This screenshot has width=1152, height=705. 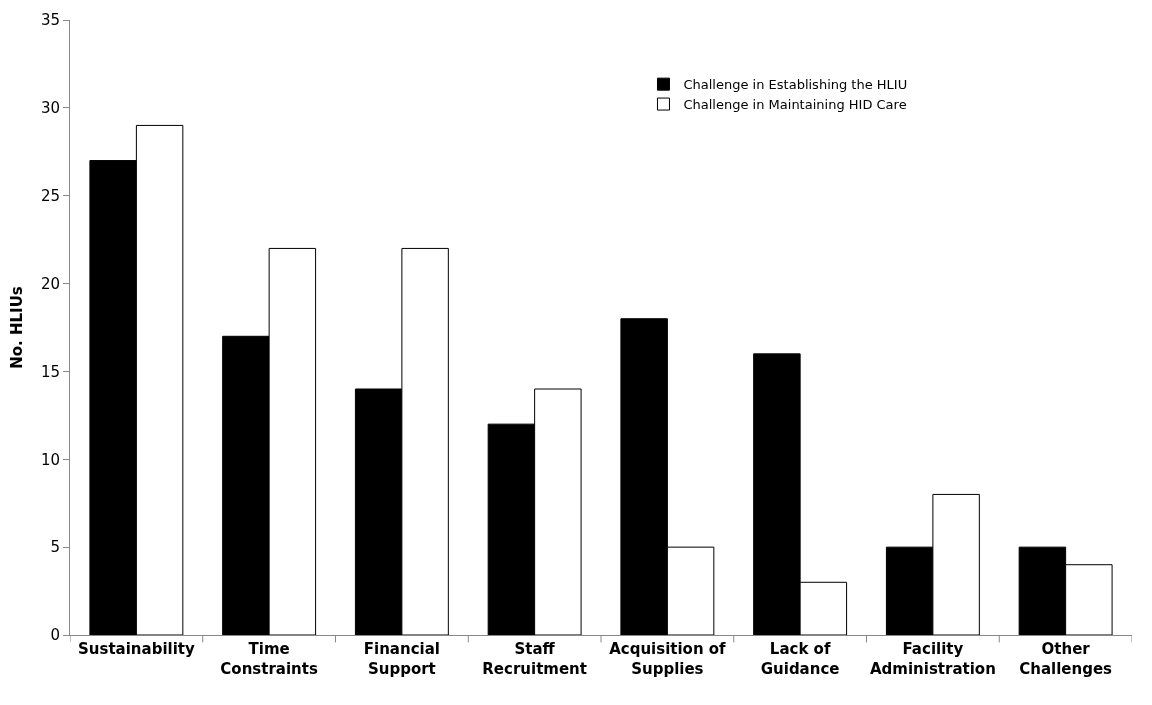 I want to click on x-tick-label: Acquisition of Supplies, so click(x=668, y=659).